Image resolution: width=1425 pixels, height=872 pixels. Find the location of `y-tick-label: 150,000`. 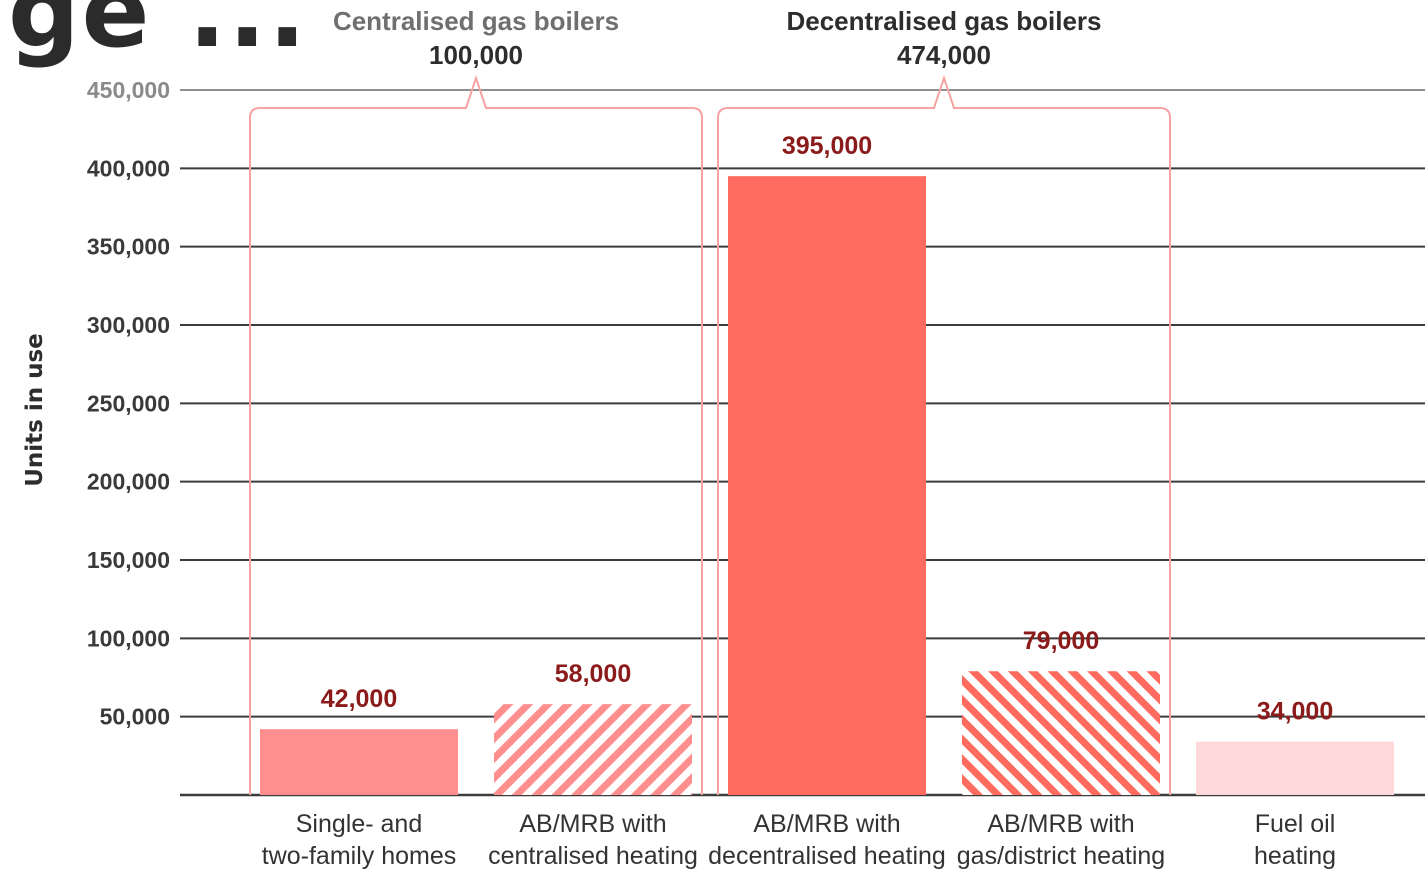

y-tick-label: 150,000 is located at coordinates (128, 560).